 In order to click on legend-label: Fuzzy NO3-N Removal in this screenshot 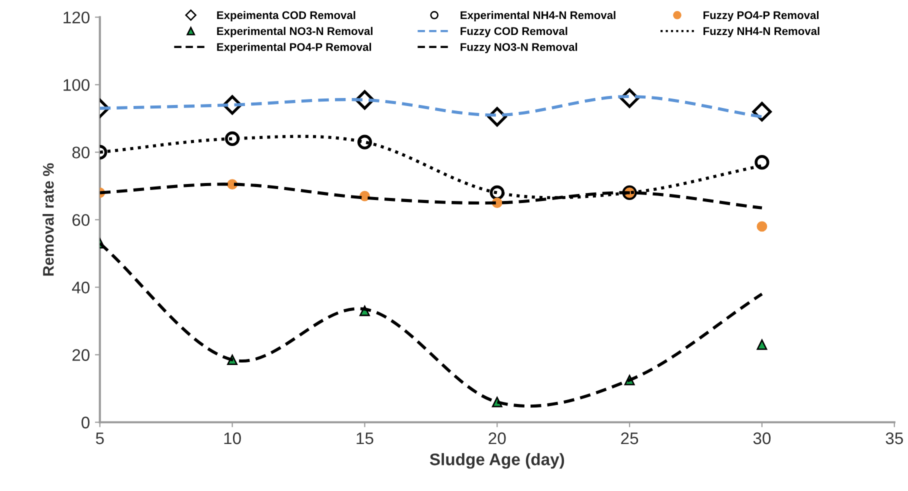, I will do `click(519, 48)`.